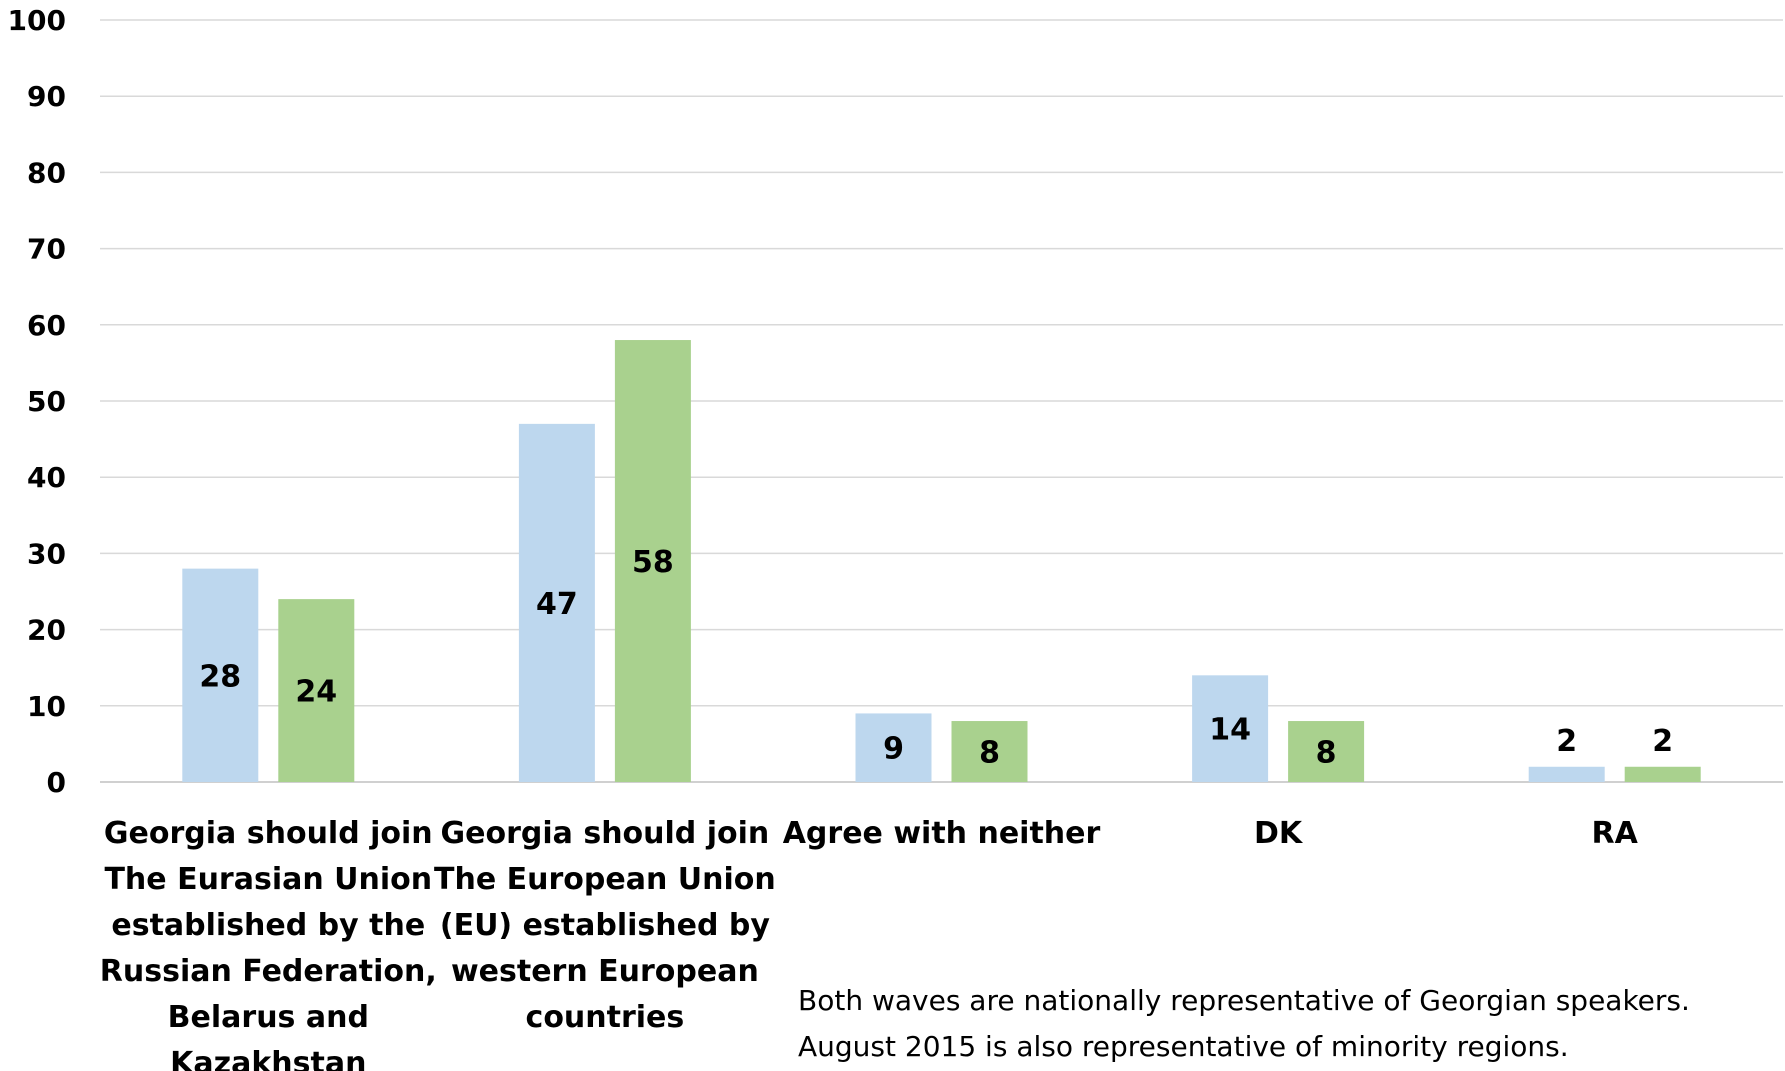 The height and width of the screenshot is (1071, 1785). What do you see at coordinates (46, 325) in the screenshot?
I see `y-tick-label: 60` at bounding box center [46, 325].